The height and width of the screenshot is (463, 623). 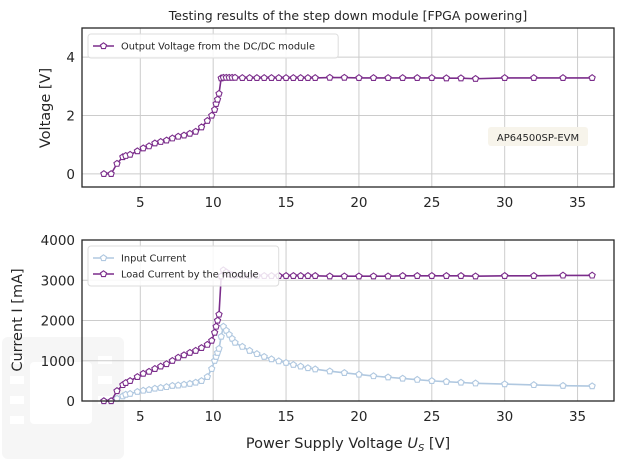 What do you see at coordinates (285, 417) in the screenshot?
I see `x-tick-label: 15` at bounding box center [285, 417].